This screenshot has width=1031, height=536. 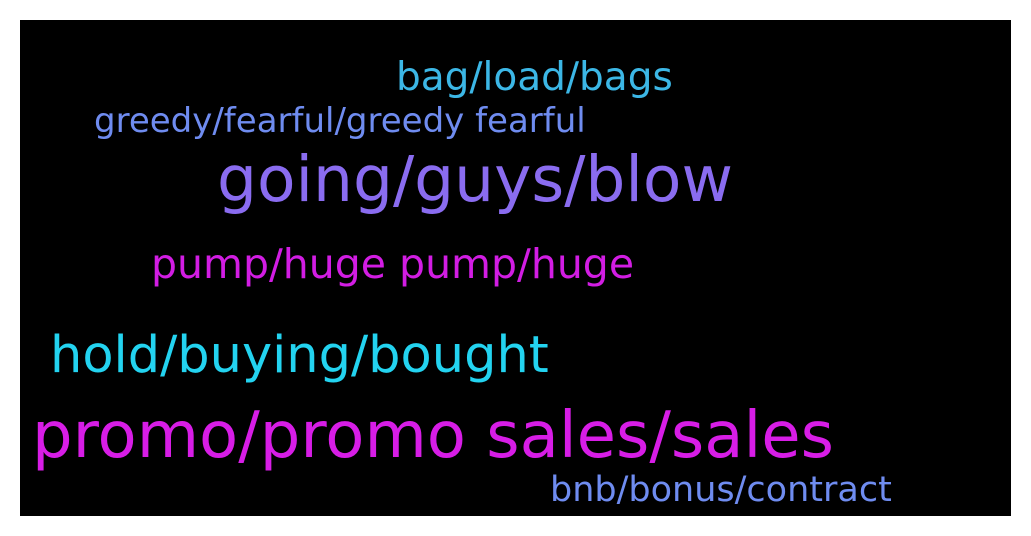 I want to click on word-bag-load-bags: bag/load/bags, so click(x=534, y=77).